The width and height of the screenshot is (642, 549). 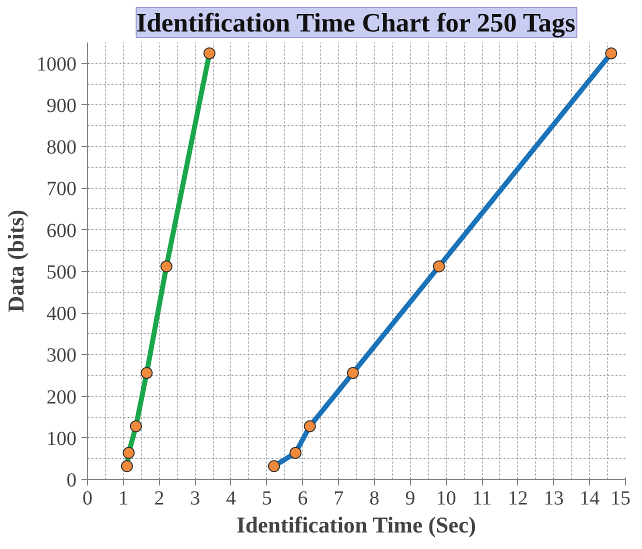 I want to click on x-axis-title: Identification Time (Sec), so click(x=356, y=525).